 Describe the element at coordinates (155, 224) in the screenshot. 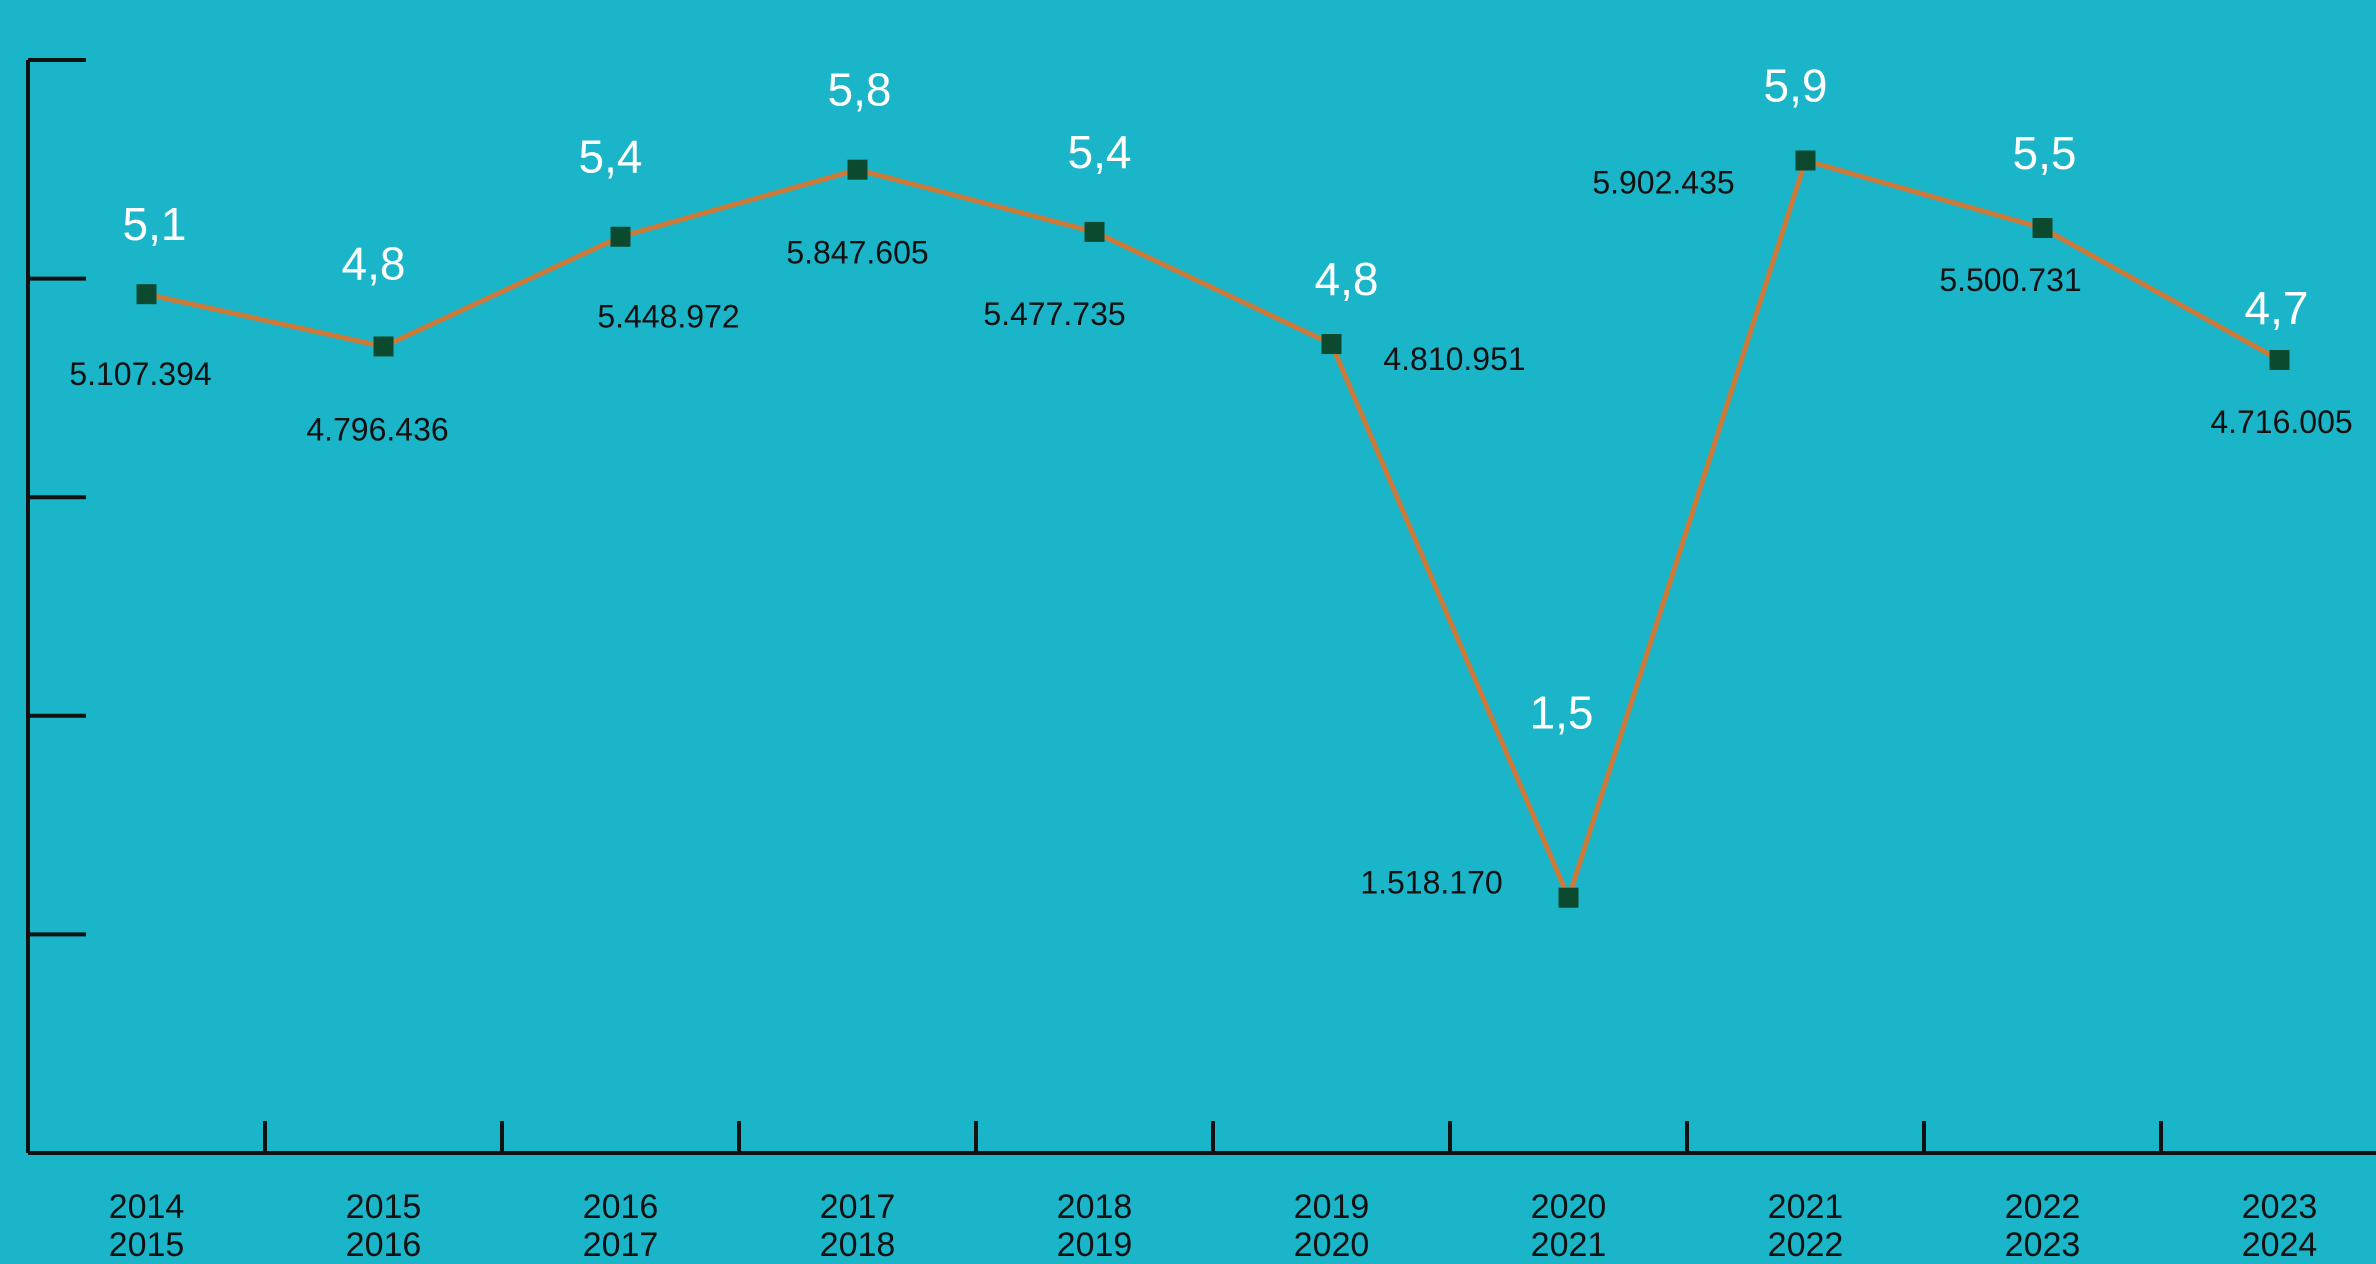

I see `data-label-short: 5,1` at that location.